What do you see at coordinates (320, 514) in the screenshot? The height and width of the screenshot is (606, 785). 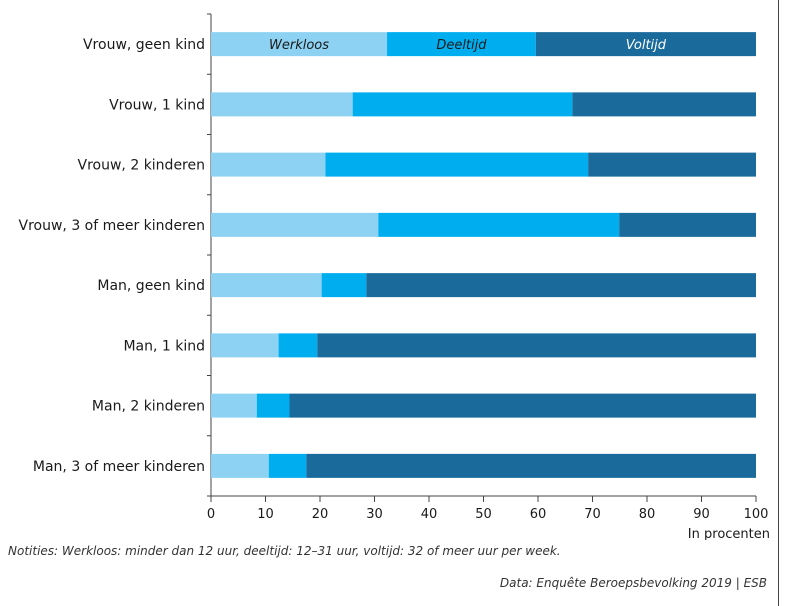 I see `x-tick-label: 20` at bounding box center [320, 514].